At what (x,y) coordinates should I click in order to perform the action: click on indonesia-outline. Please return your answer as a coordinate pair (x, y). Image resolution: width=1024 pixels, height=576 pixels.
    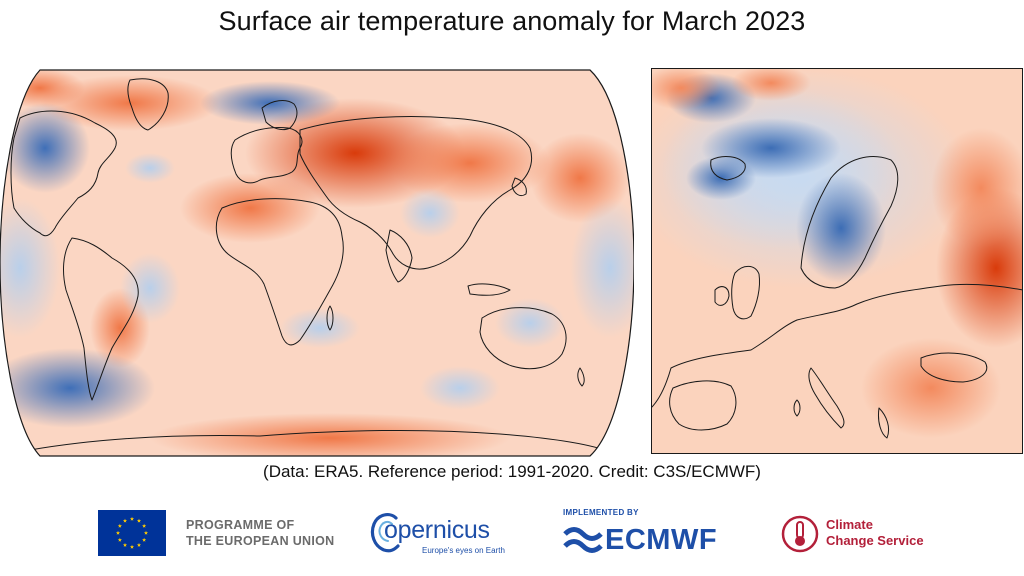
    Looking at the image, I should click on (489, 289).